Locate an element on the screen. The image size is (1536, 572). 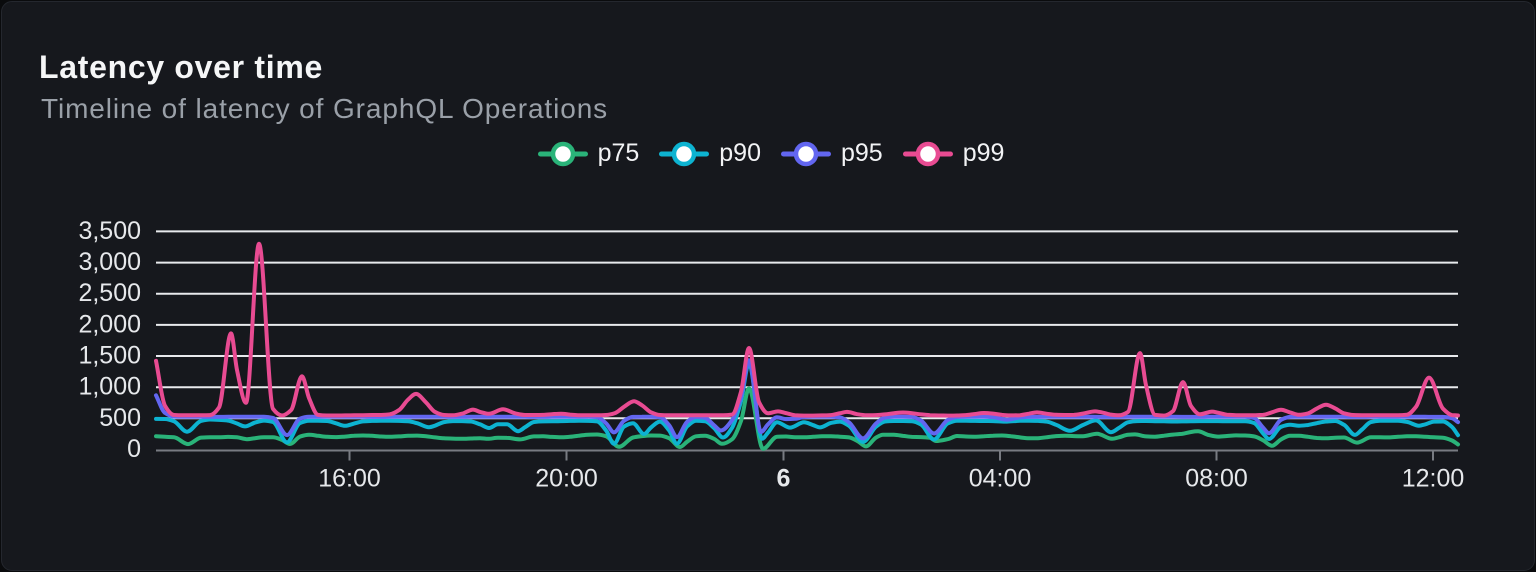
svg-text: 04:00 is located at coordinates (1000, 479).